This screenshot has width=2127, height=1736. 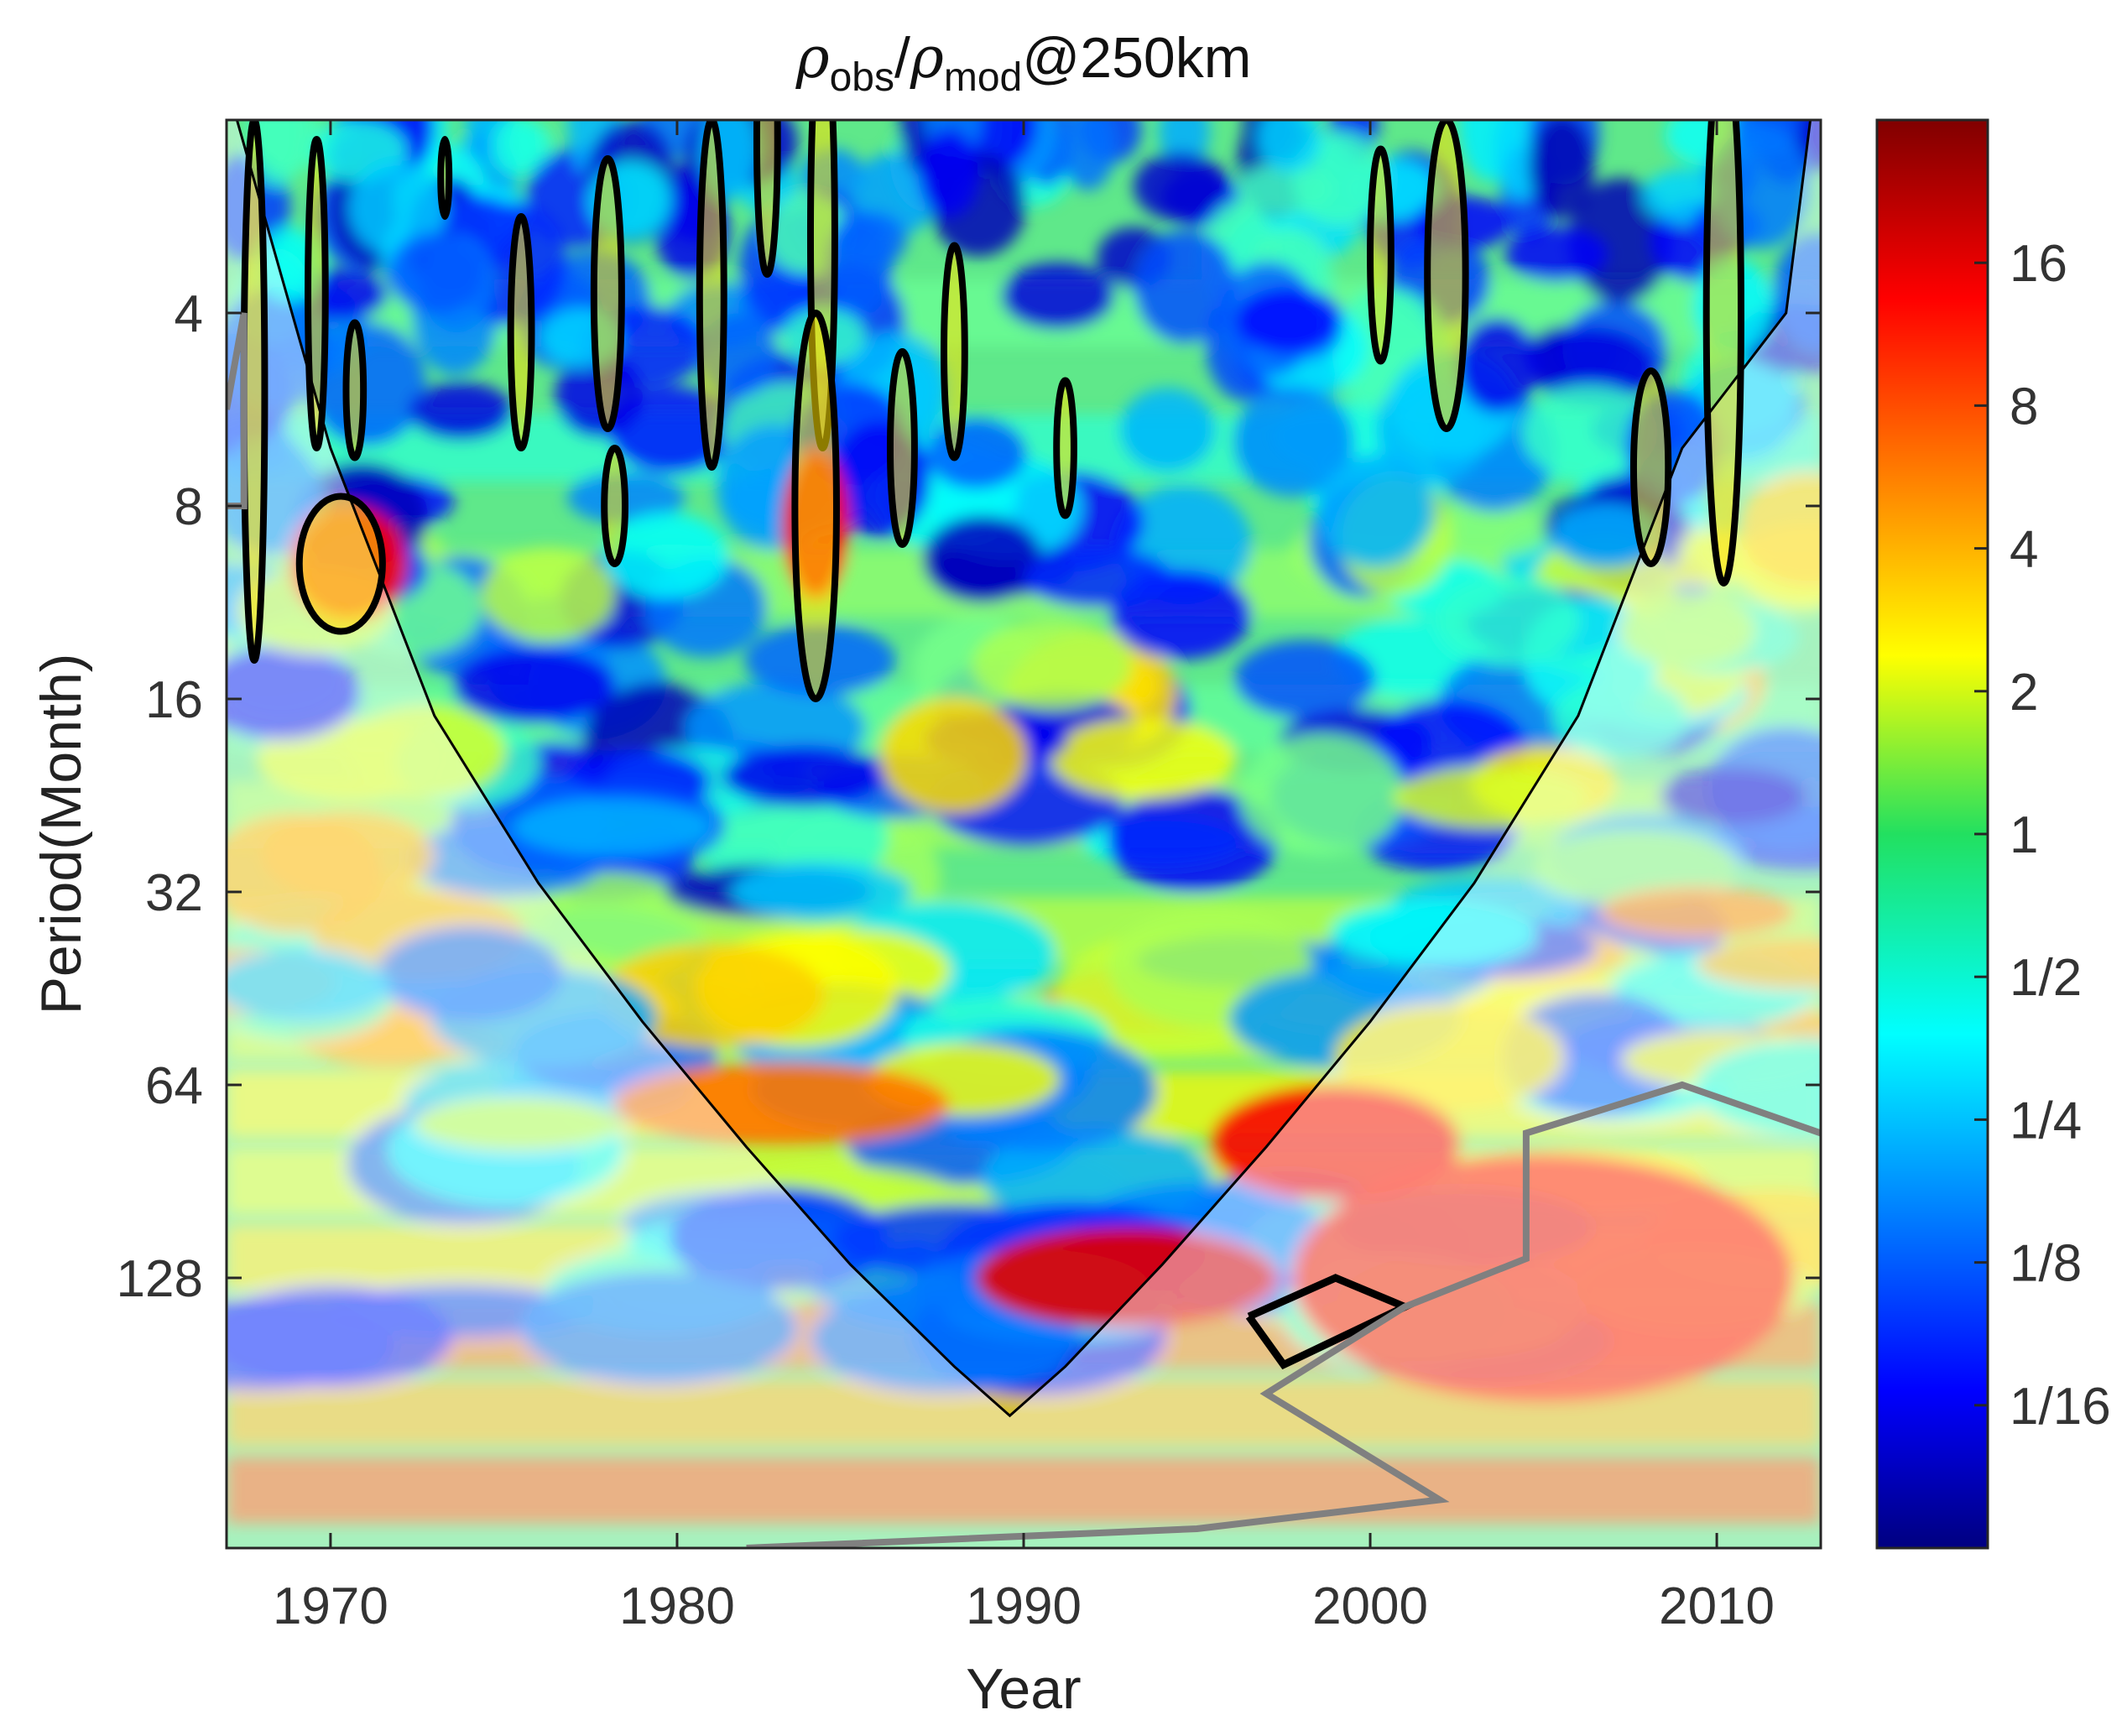 What do you see at coordinates (2046, 1121) in the screenshot?
I see `colorbar-tick-label: 1/4` at bounding box center [2046, 1121].